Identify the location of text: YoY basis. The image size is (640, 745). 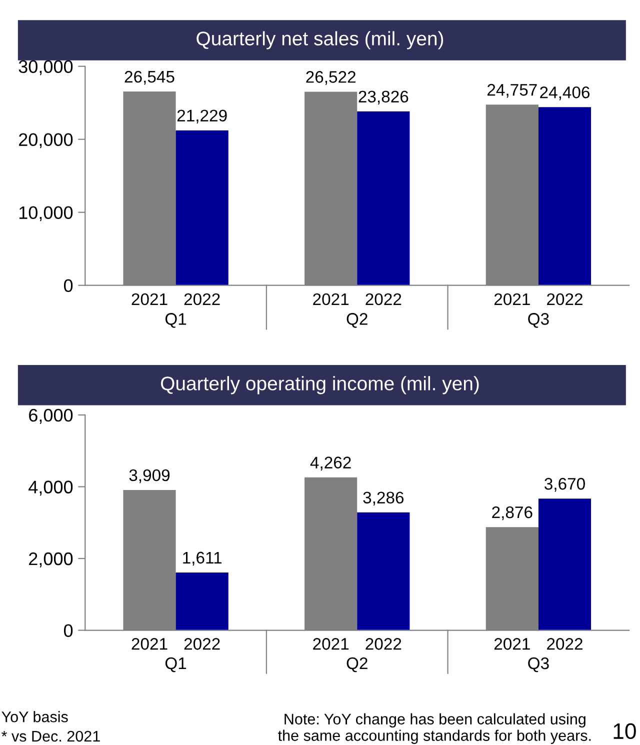
(35, 716).